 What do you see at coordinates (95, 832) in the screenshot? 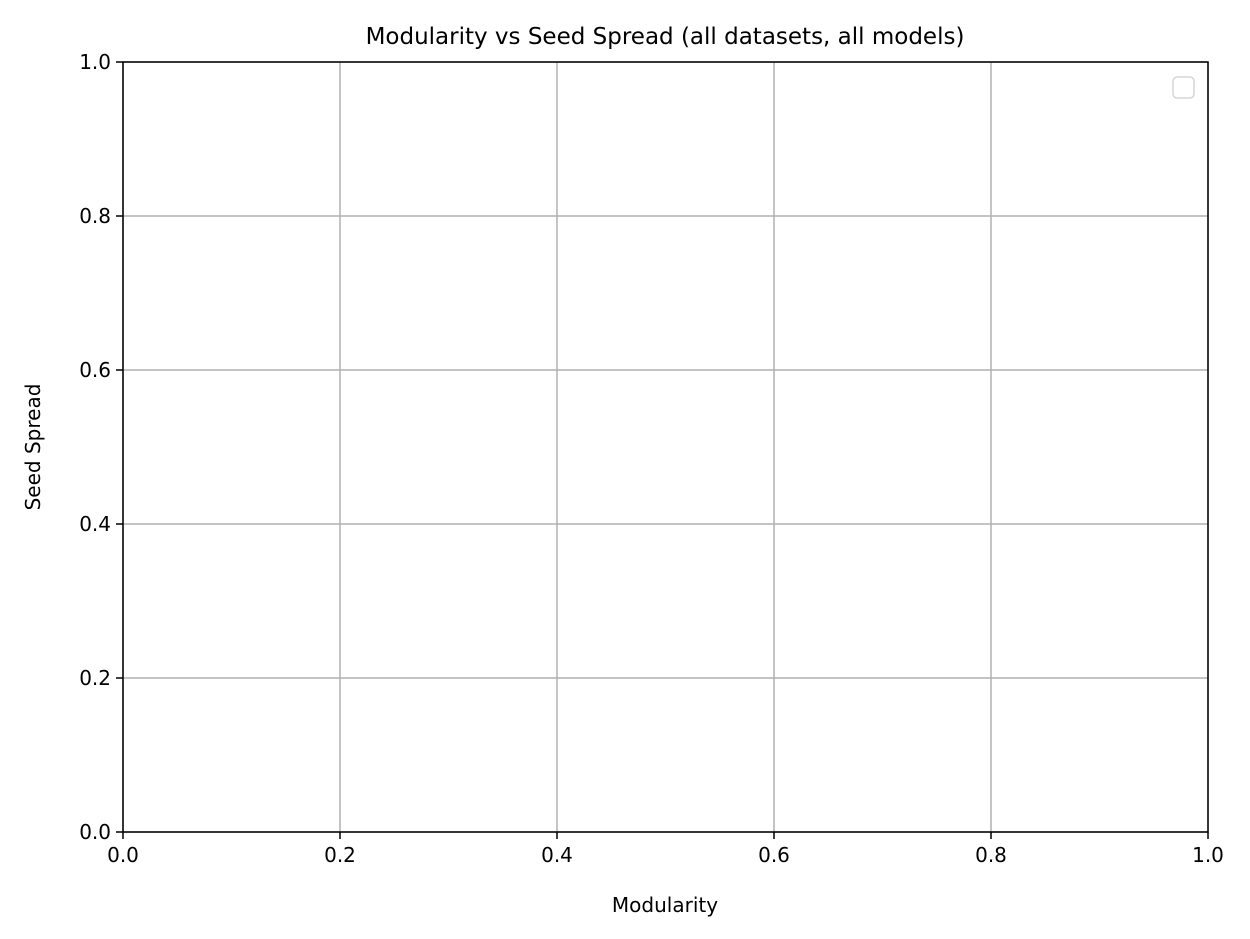
I see `y-tick-label: 0.0` at bounding box center [95, 832].